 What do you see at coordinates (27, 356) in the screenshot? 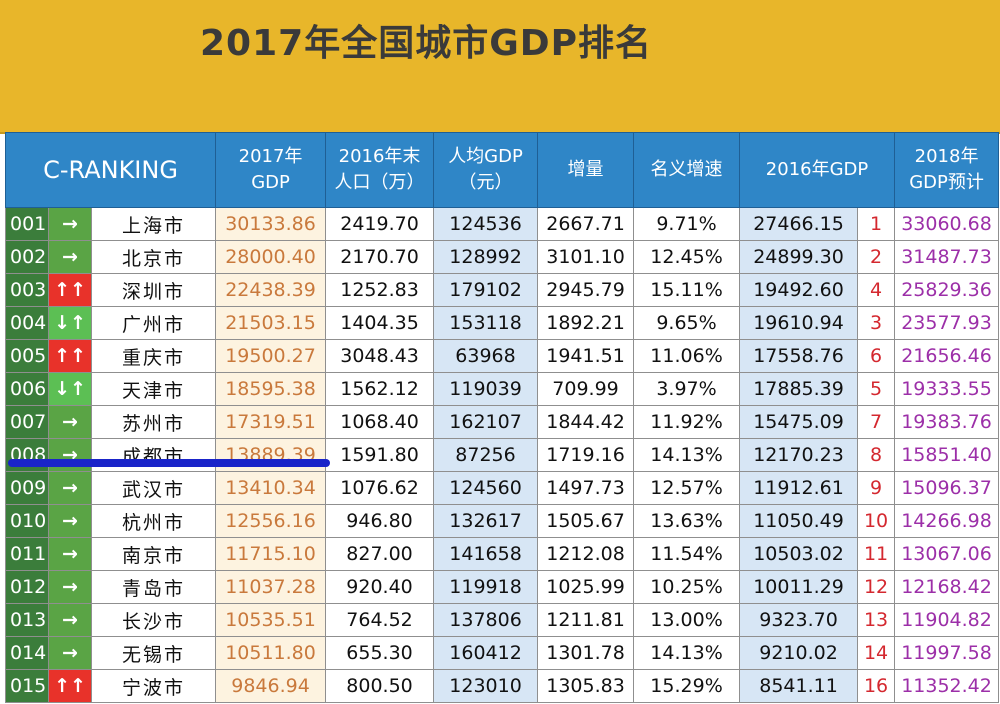
I see `rank-cell: 005` at bounding box center [27, 356].